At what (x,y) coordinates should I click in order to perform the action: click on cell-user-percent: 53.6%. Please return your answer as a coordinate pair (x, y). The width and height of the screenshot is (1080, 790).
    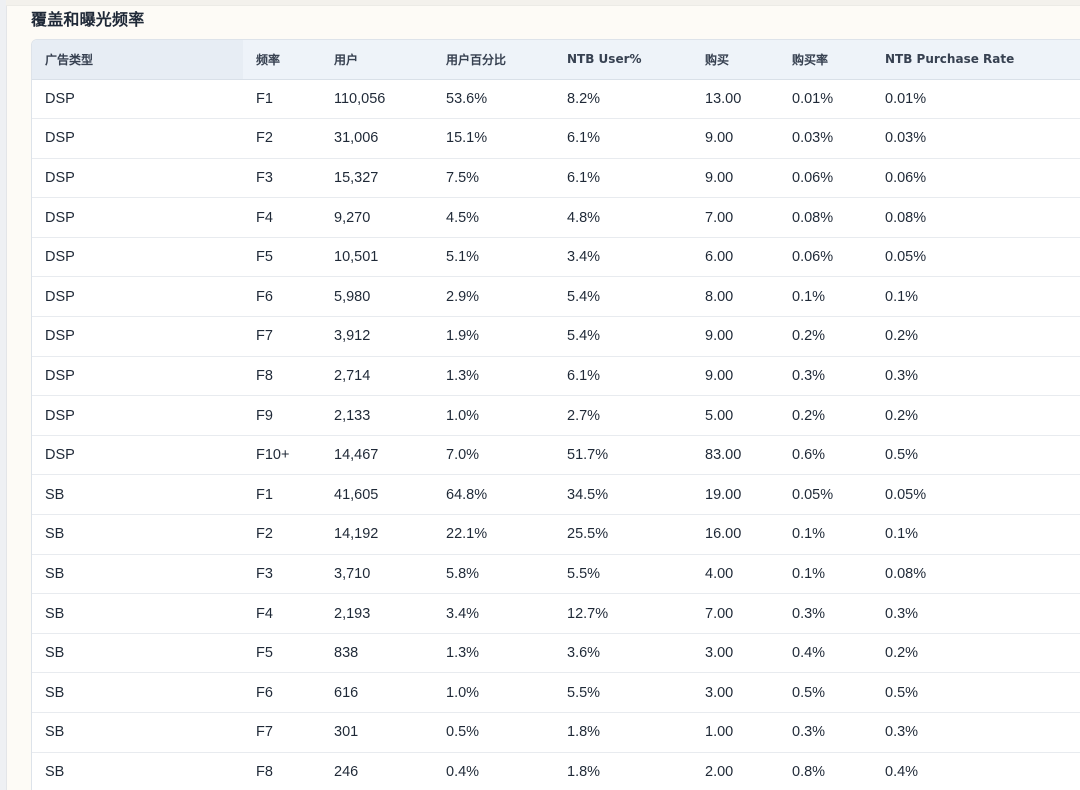
    Looking at the image, I should click on (493, 99).